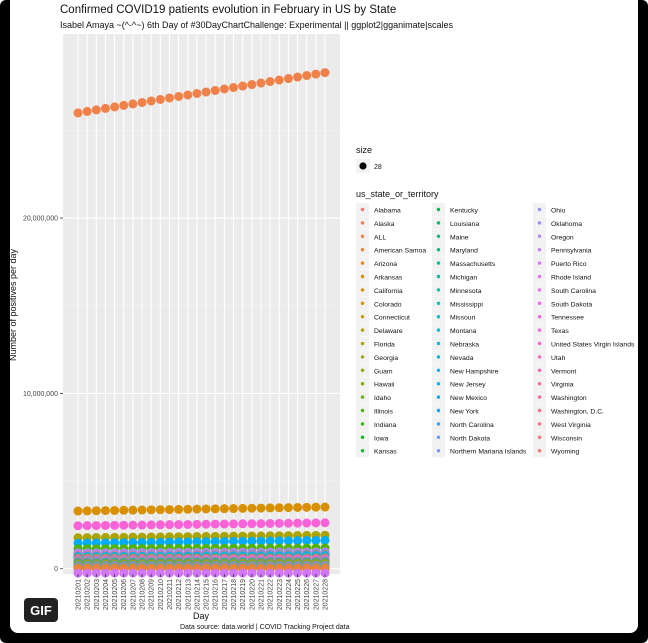 The width and height of the screenshot is (648, 643). I want to click on legend-label: Georgia, so click(386, 358).